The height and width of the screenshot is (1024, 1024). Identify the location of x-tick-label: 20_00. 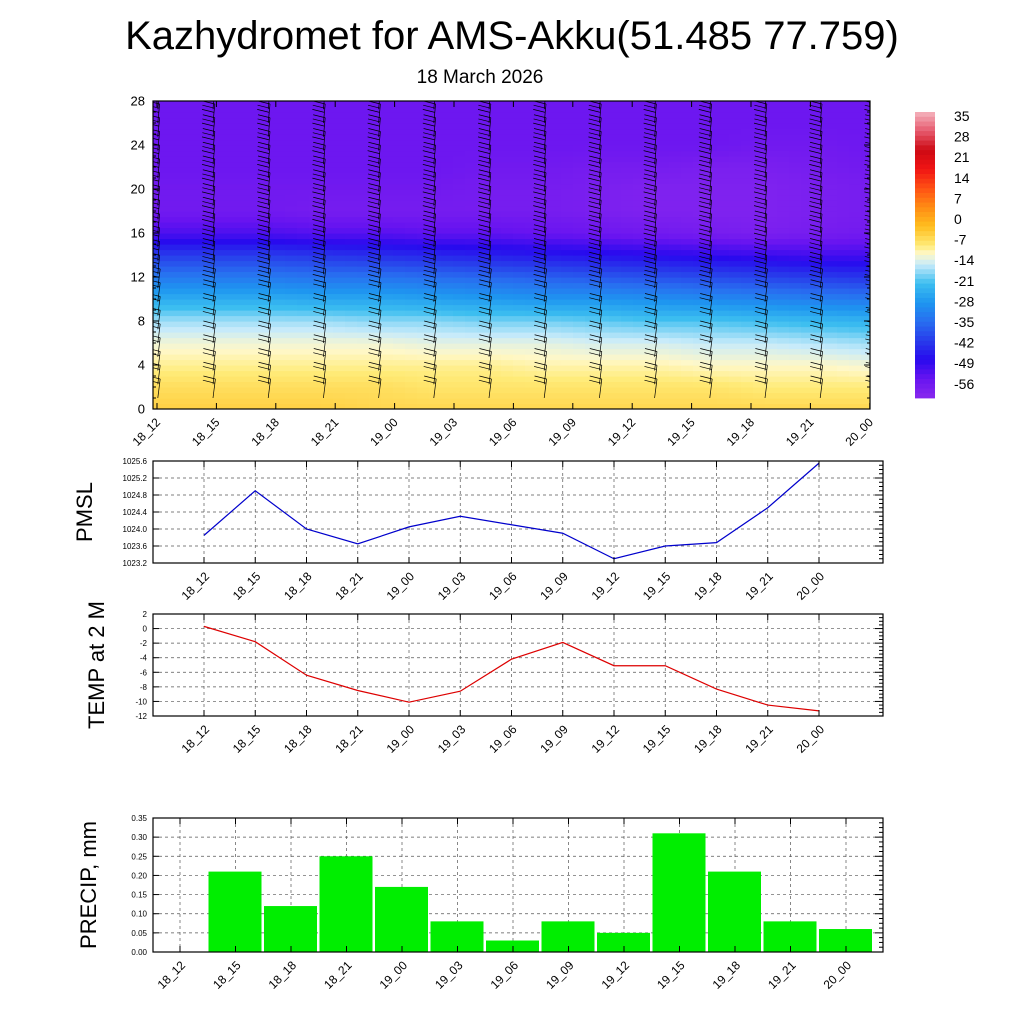
(859, 432).